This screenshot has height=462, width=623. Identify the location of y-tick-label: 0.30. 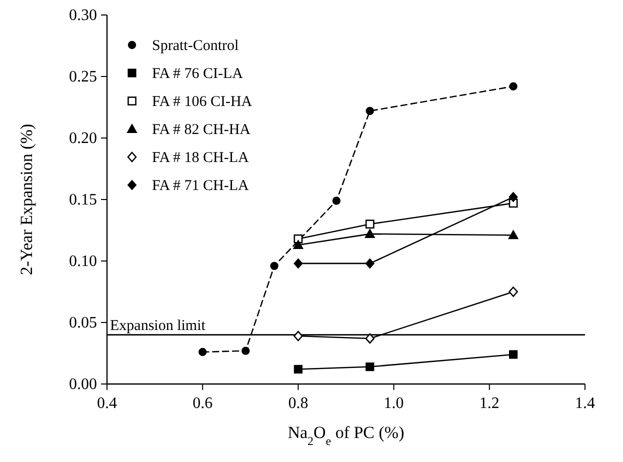
(83, 15).